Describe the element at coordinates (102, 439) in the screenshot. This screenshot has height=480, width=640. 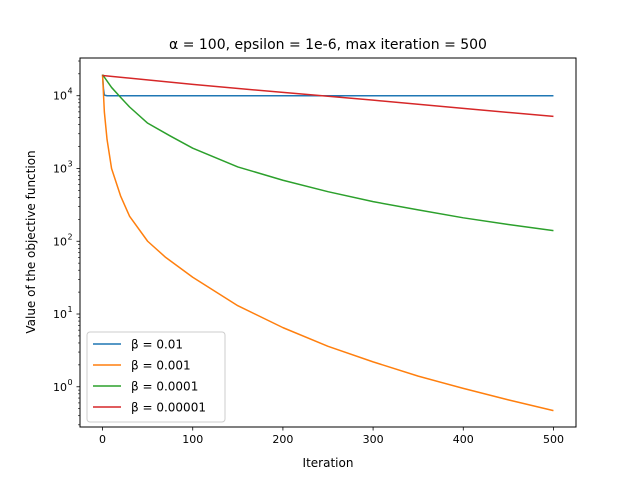
I see `x-tick-label: 0` at that location.